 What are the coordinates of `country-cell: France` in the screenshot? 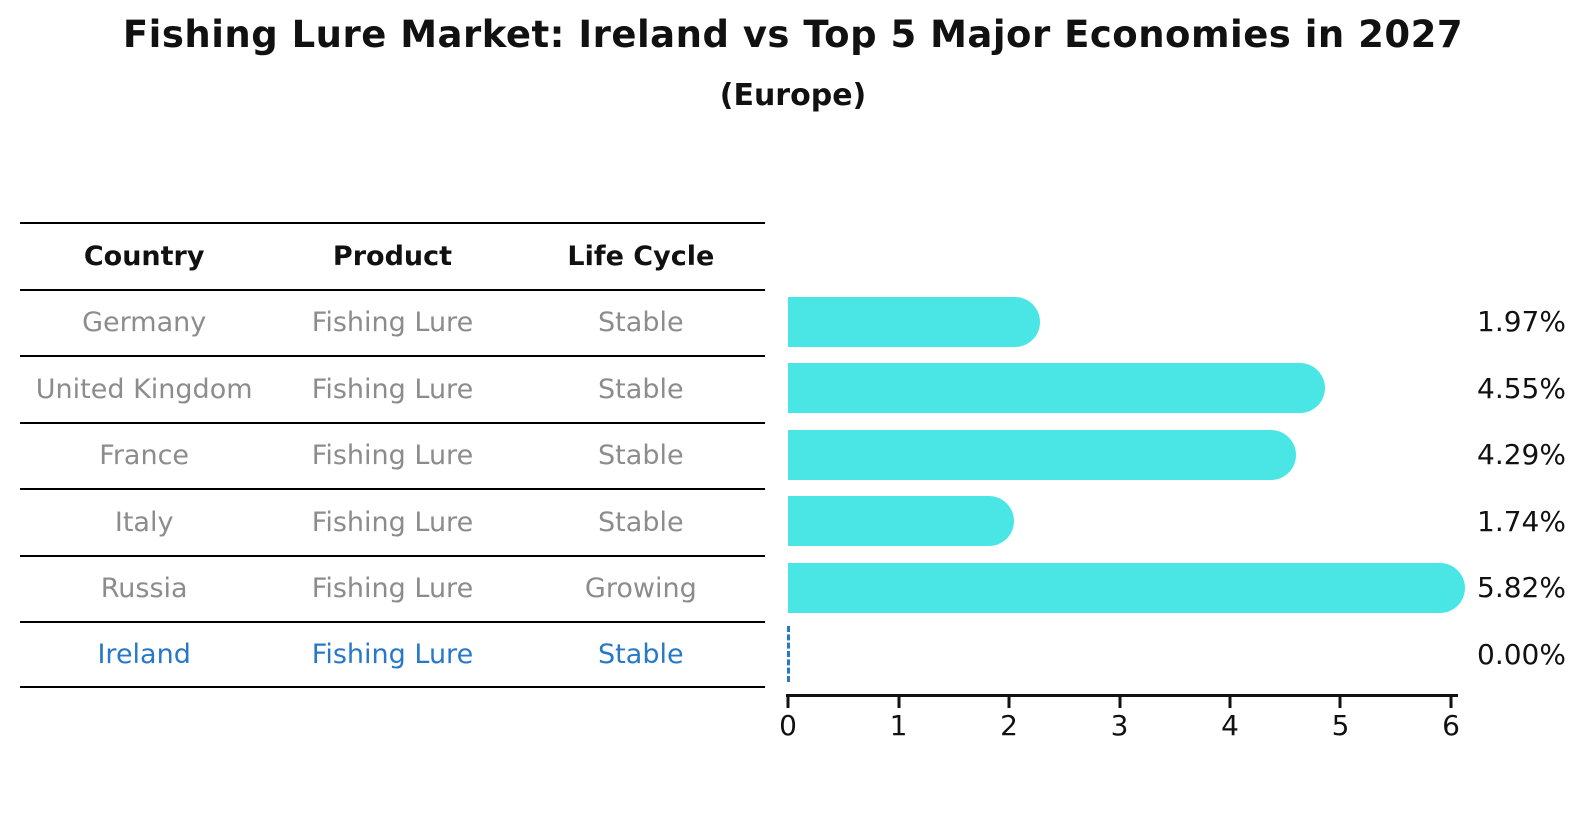 It's located at (144, 456).